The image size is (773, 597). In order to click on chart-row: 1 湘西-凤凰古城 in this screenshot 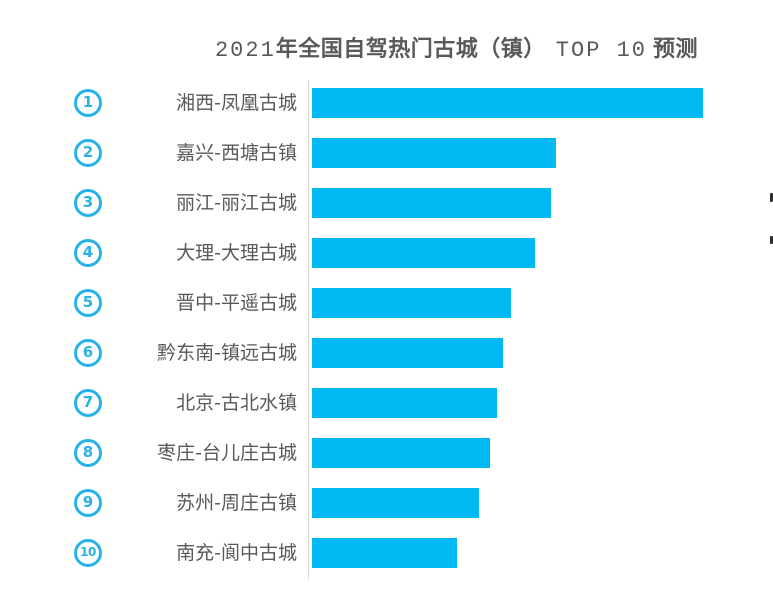, I will do `click(386, 103)`.